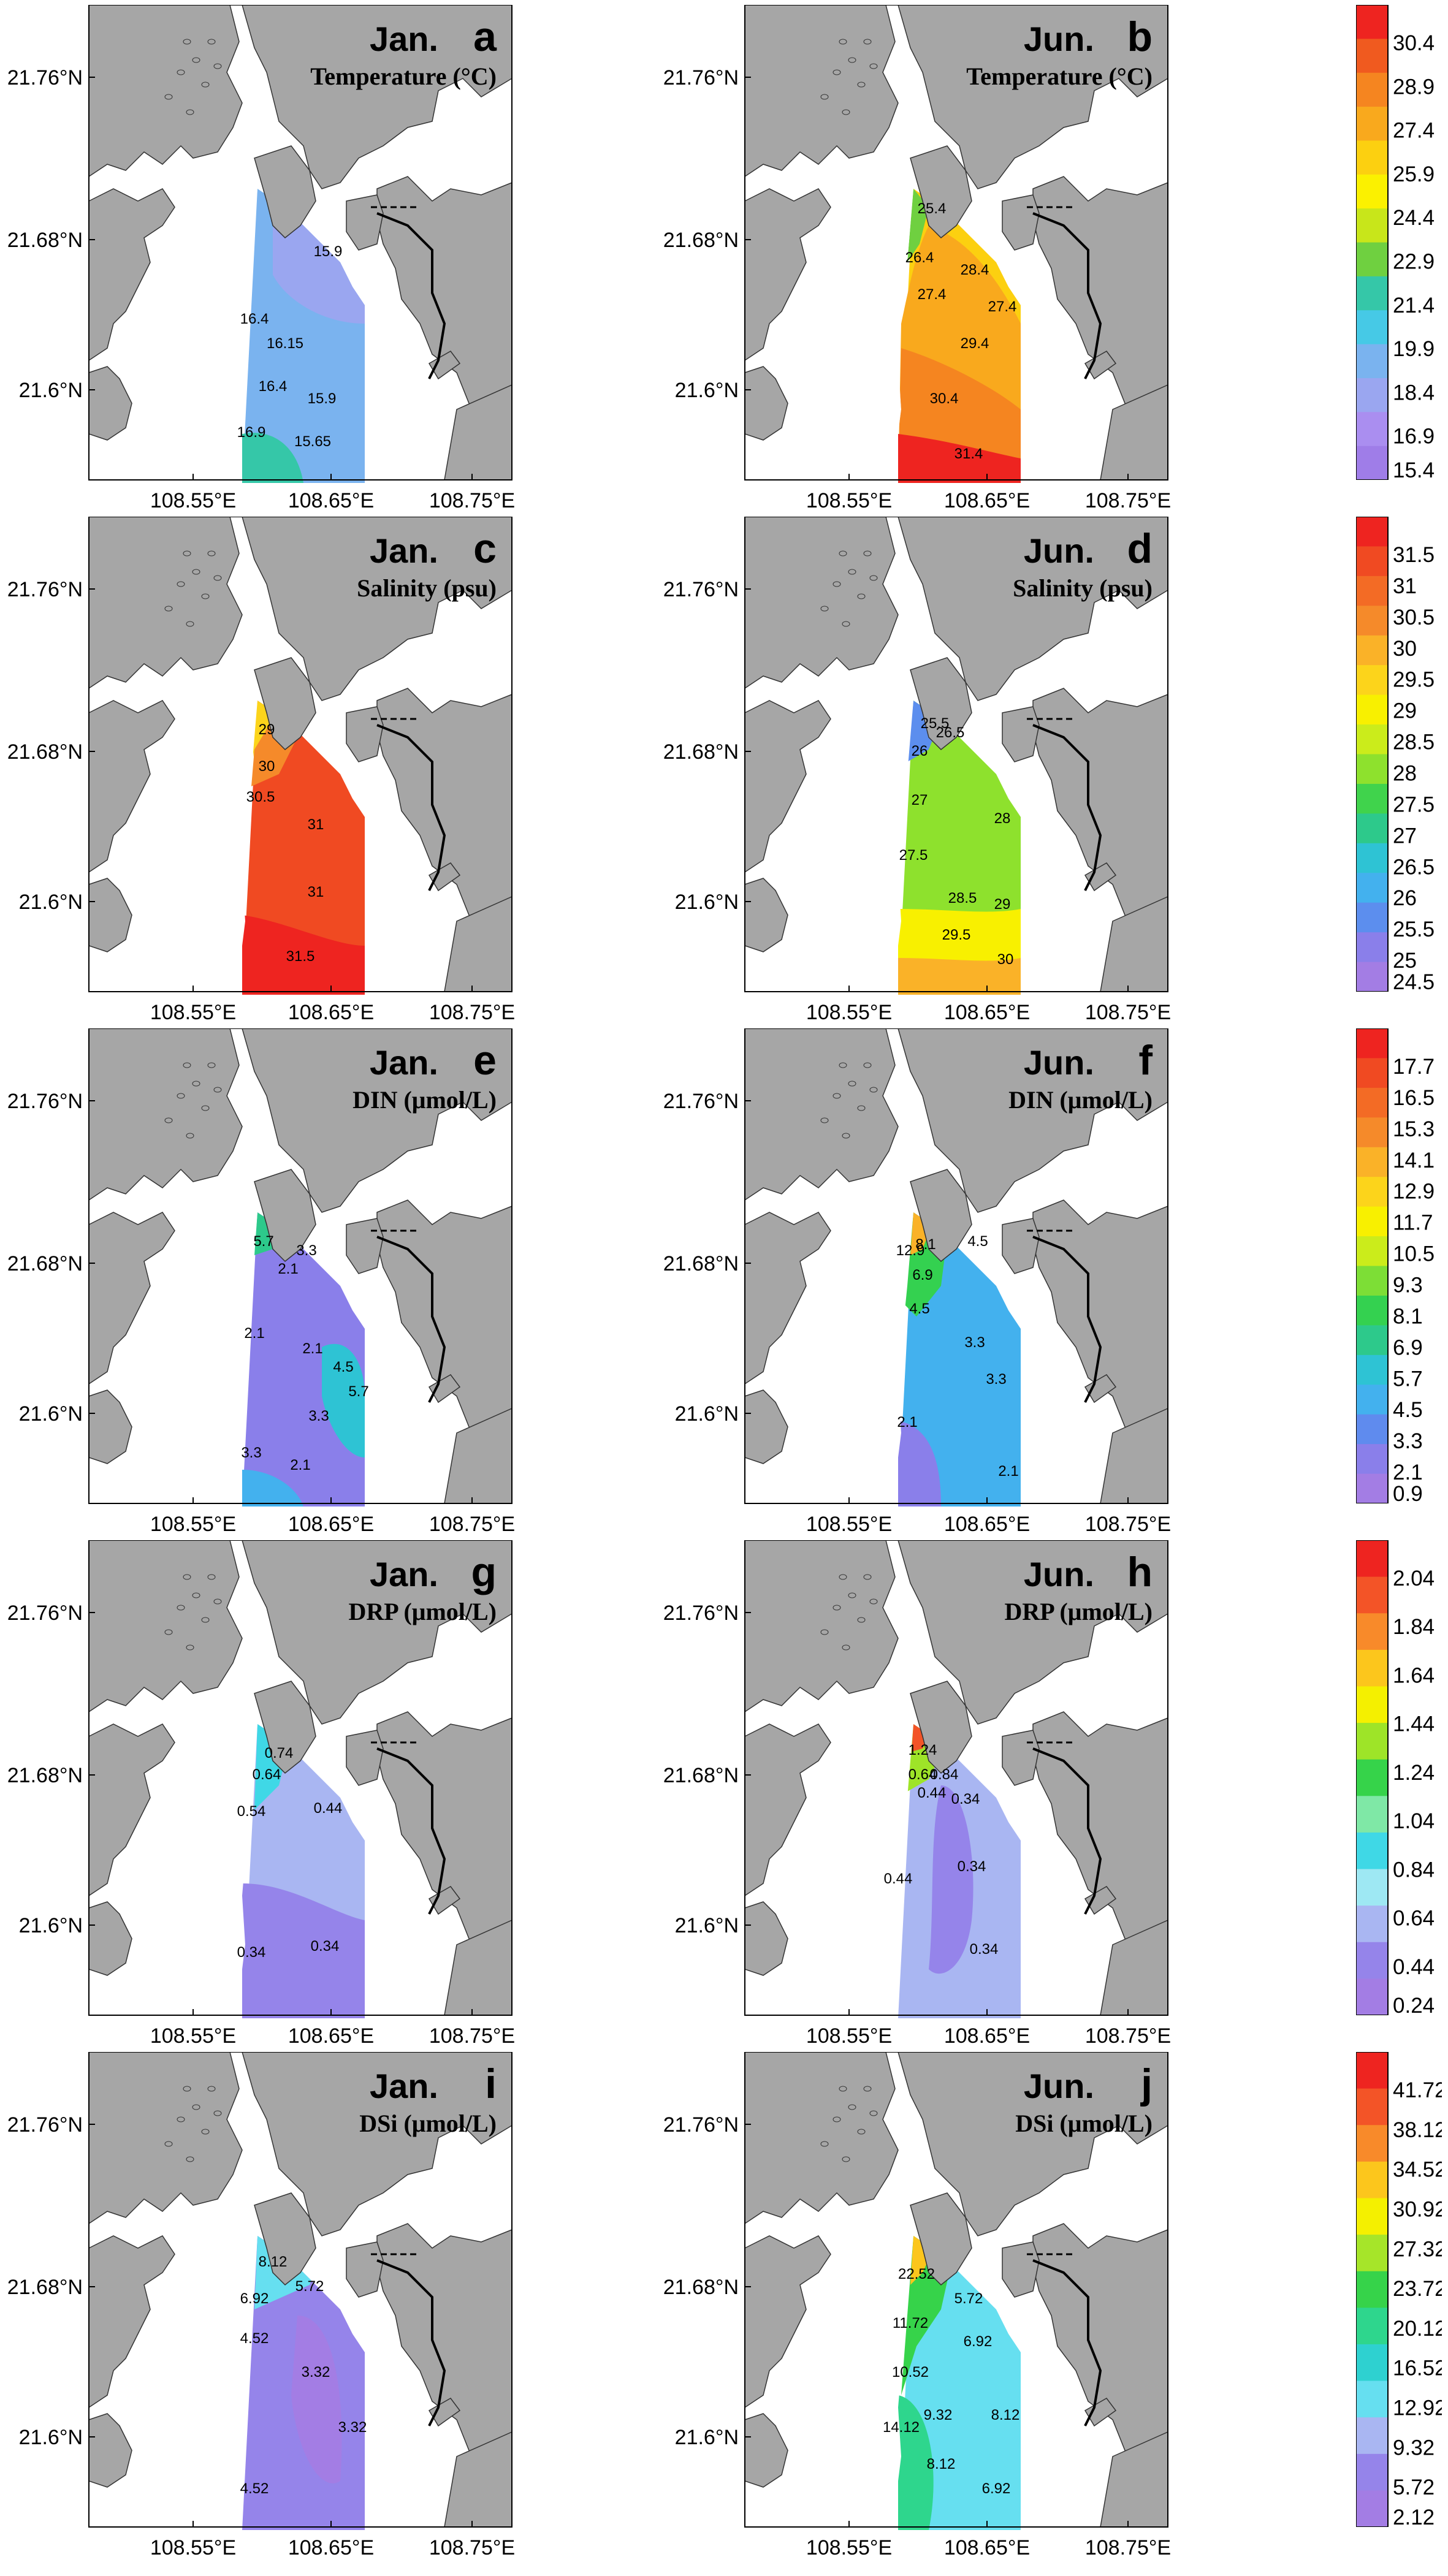  I want to click on contour-label: 10.52, so click(910, 2372).